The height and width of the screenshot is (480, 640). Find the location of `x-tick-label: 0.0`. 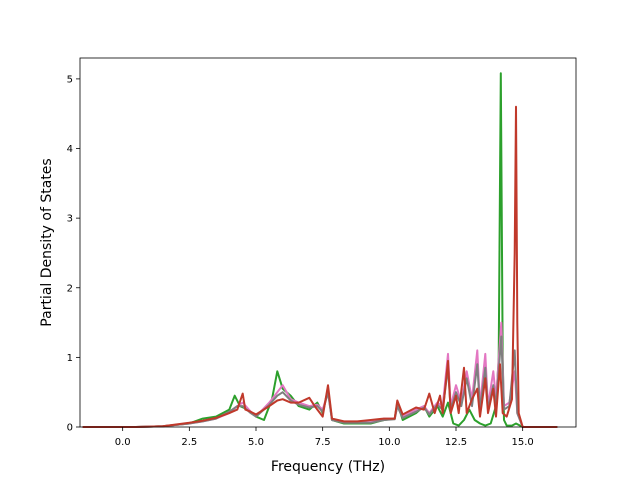

x-tick-label: 0.0 is located at coordinates (123, 442).